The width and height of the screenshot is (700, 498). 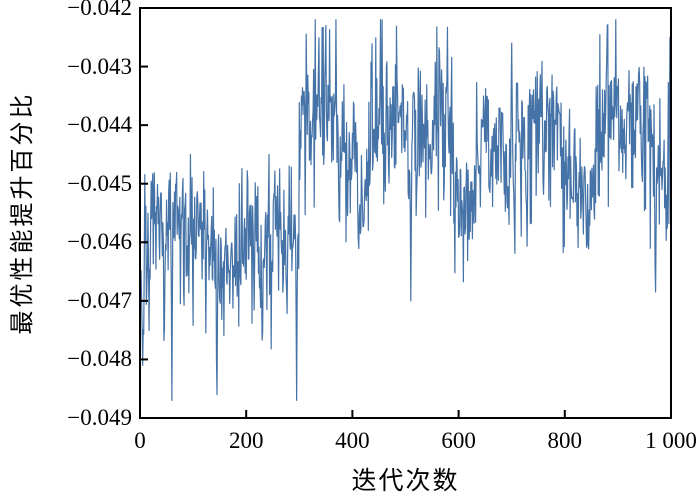 What do you see at coordinates (99, 10) in the screenshot?
I see `y-tick-label: −0.042` at bounding box center [99, 10].